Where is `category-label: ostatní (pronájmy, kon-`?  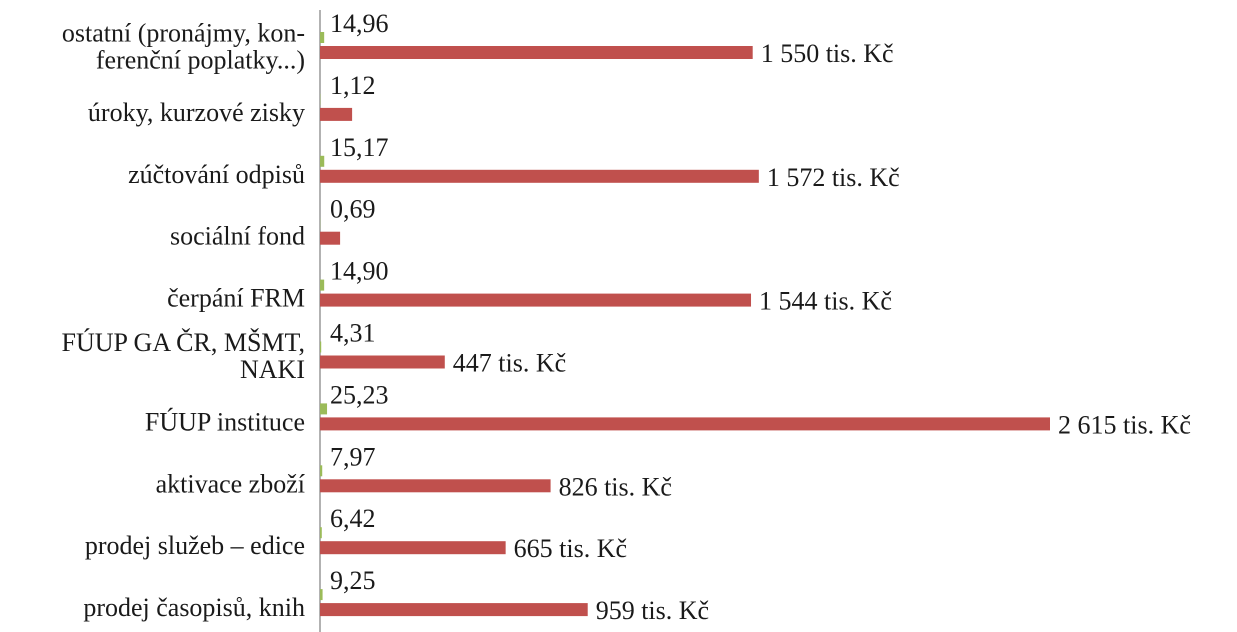
category-label: ostatní (pronájmy, kon- is located at coordinates (183, 32).